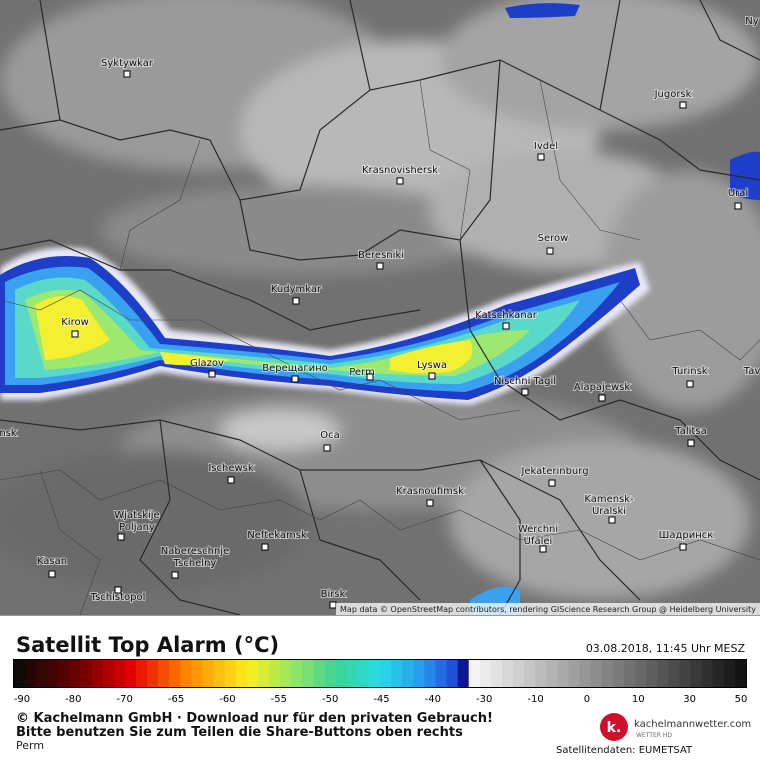 The image size is (760, 760). What do you see at coordinates (125, 699) in the screenshot?
I see `colorbar-tick-label: -70` at bounding box center [125, 699].